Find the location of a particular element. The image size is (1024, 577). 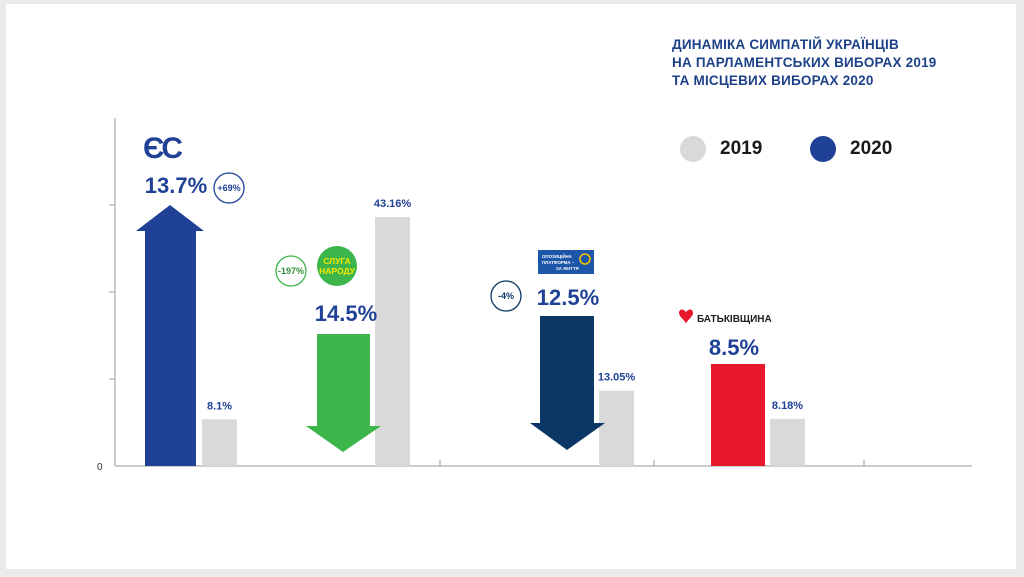

change-label-opzzh: -4% is located at coordinates (506, 296).